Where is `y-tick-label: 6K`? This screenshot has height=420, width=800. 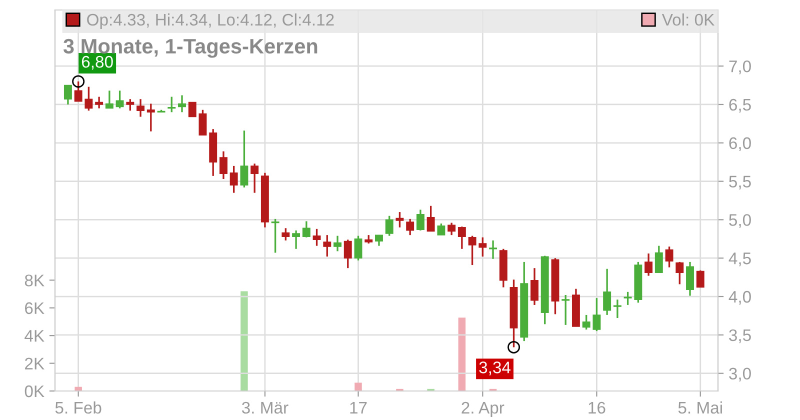 y-tick-label: 6K is located at coordinates (34, 308).